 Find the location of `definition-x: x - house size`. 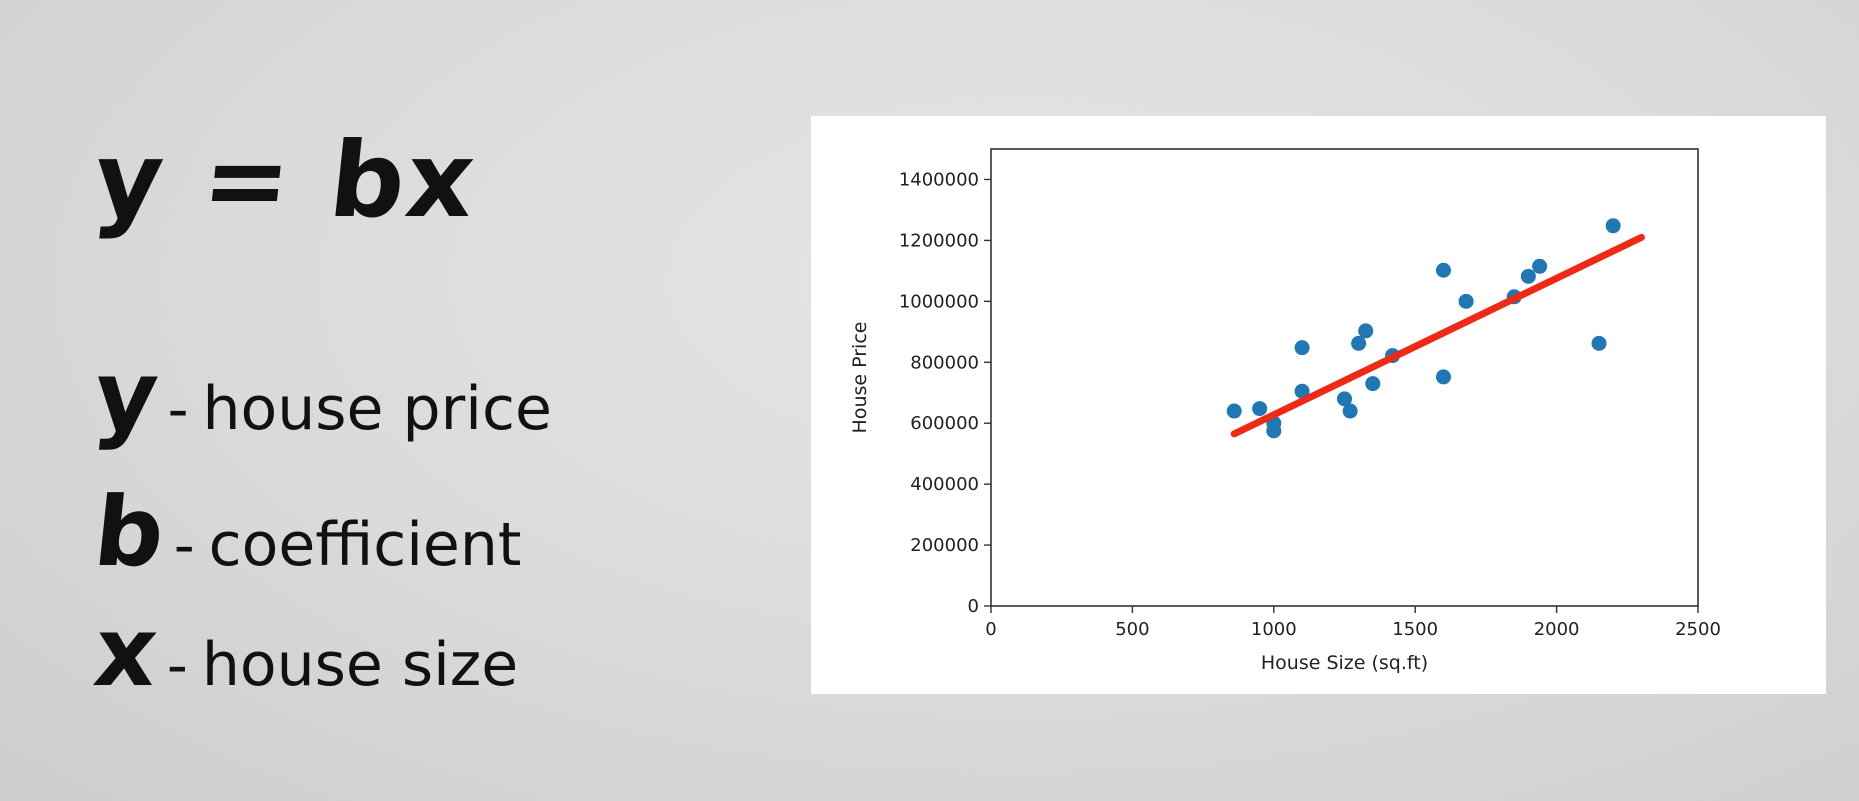

definition-x: x - house size is located at coordinates (304, 652).